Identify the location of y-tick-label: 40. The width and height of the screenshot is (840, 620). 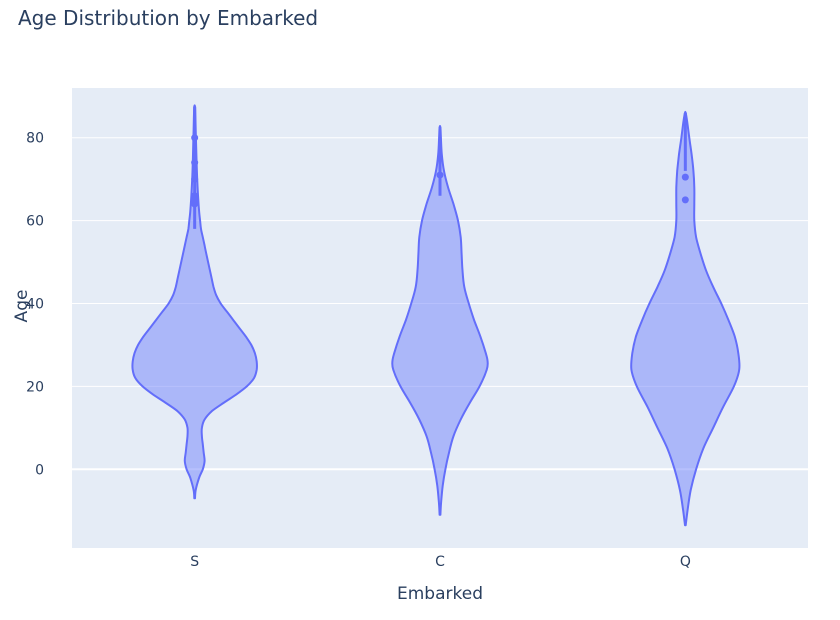
(35, 304).